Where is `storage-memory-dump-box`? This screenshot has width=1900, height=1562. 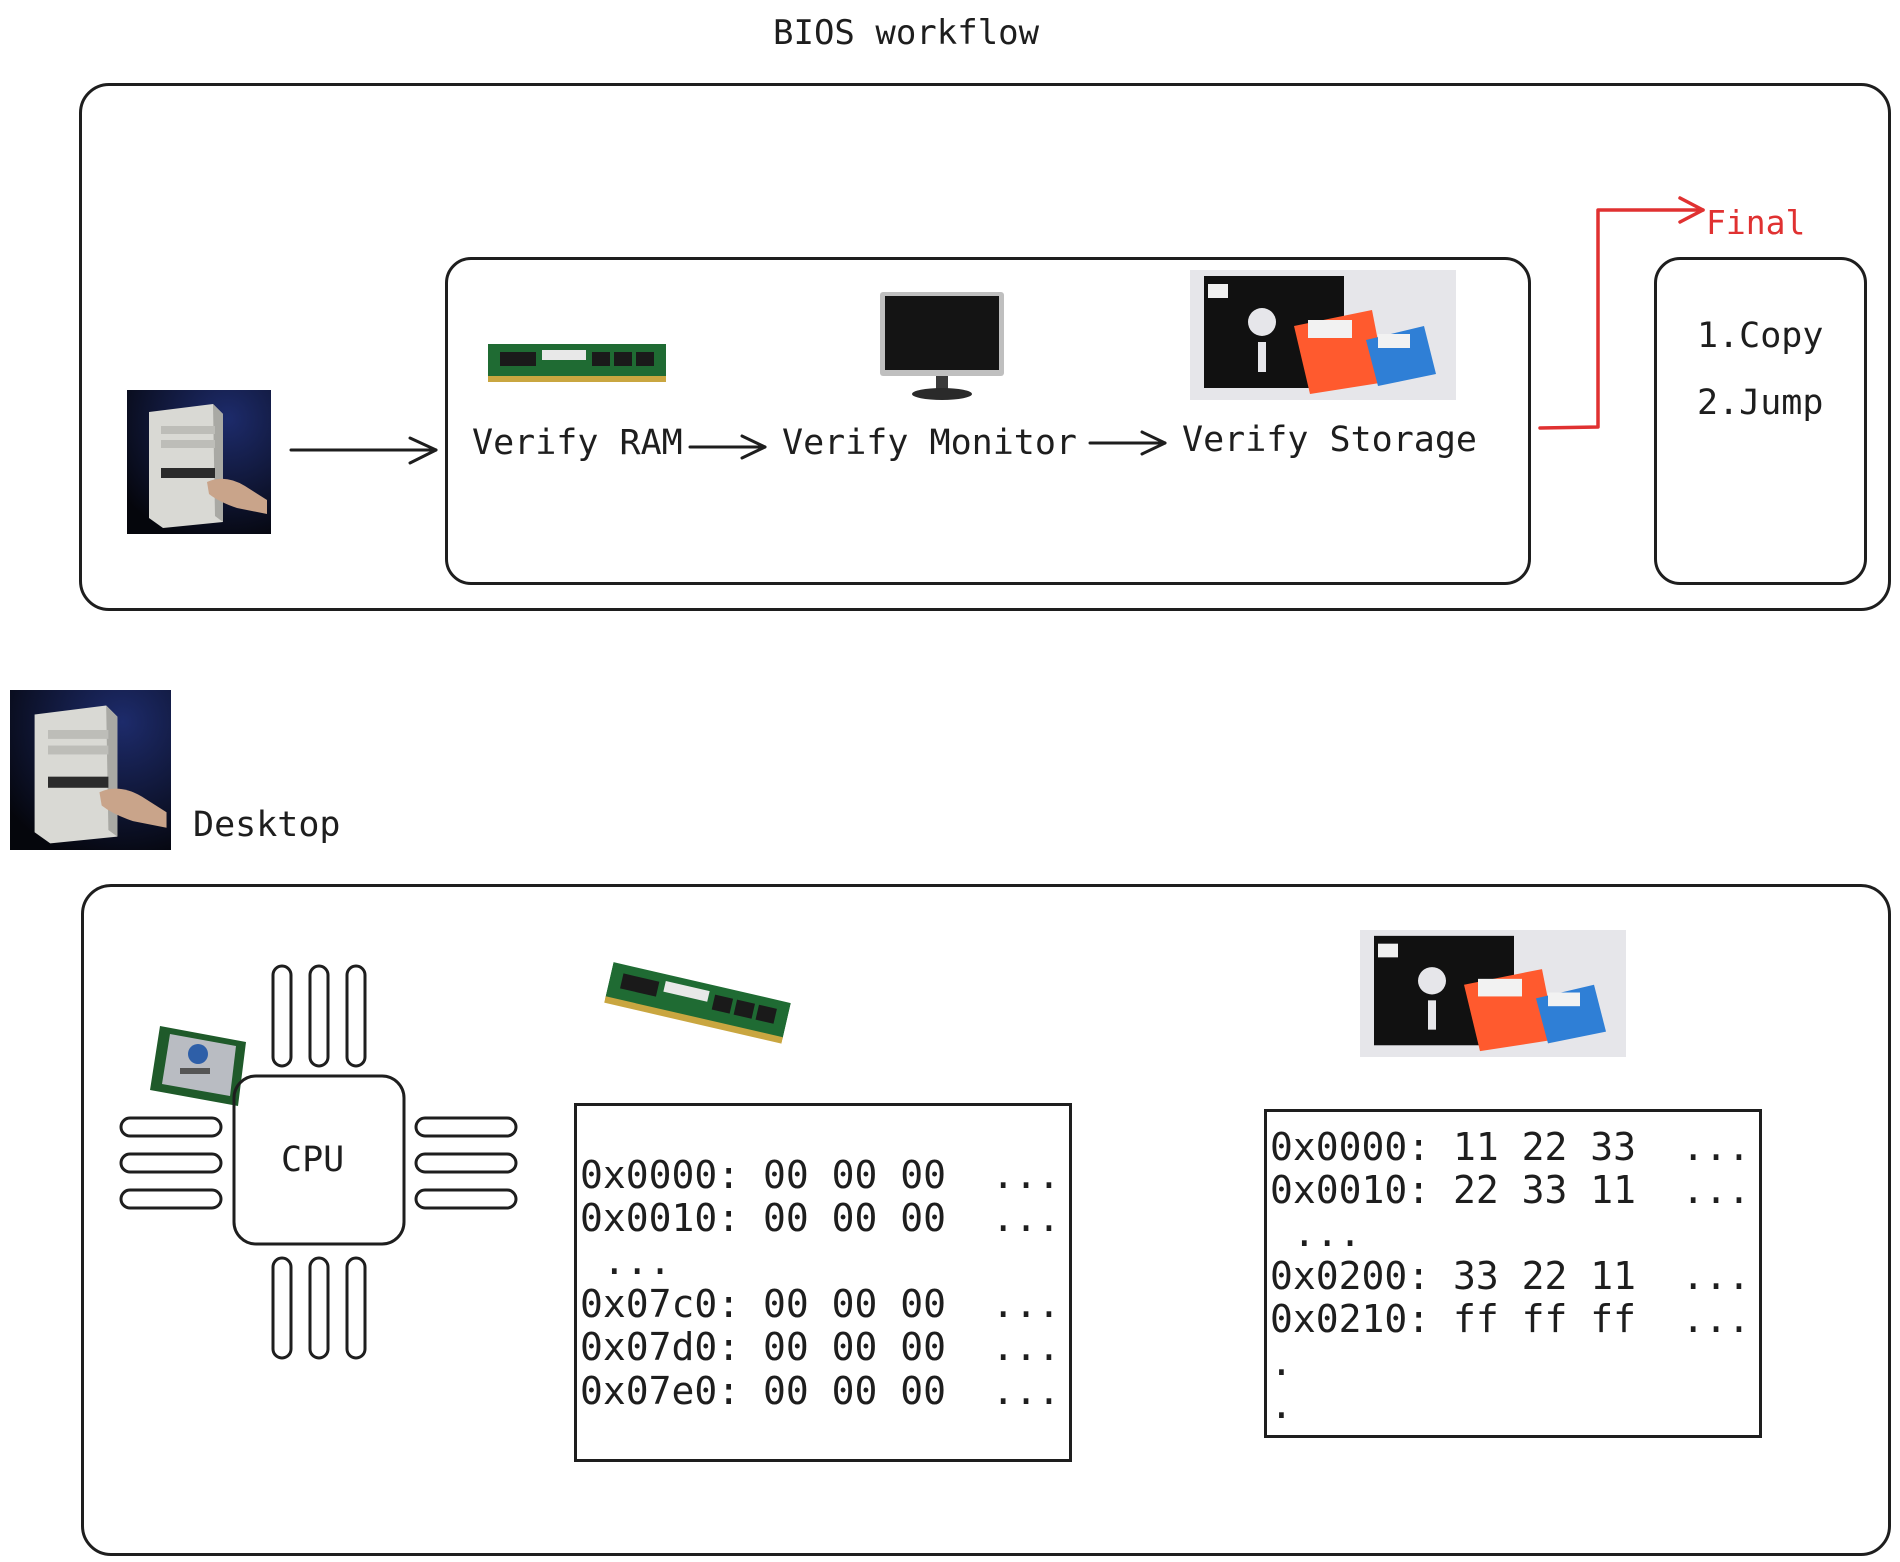 storage-memory-dump-box is located at coordinates (1513, 1273).